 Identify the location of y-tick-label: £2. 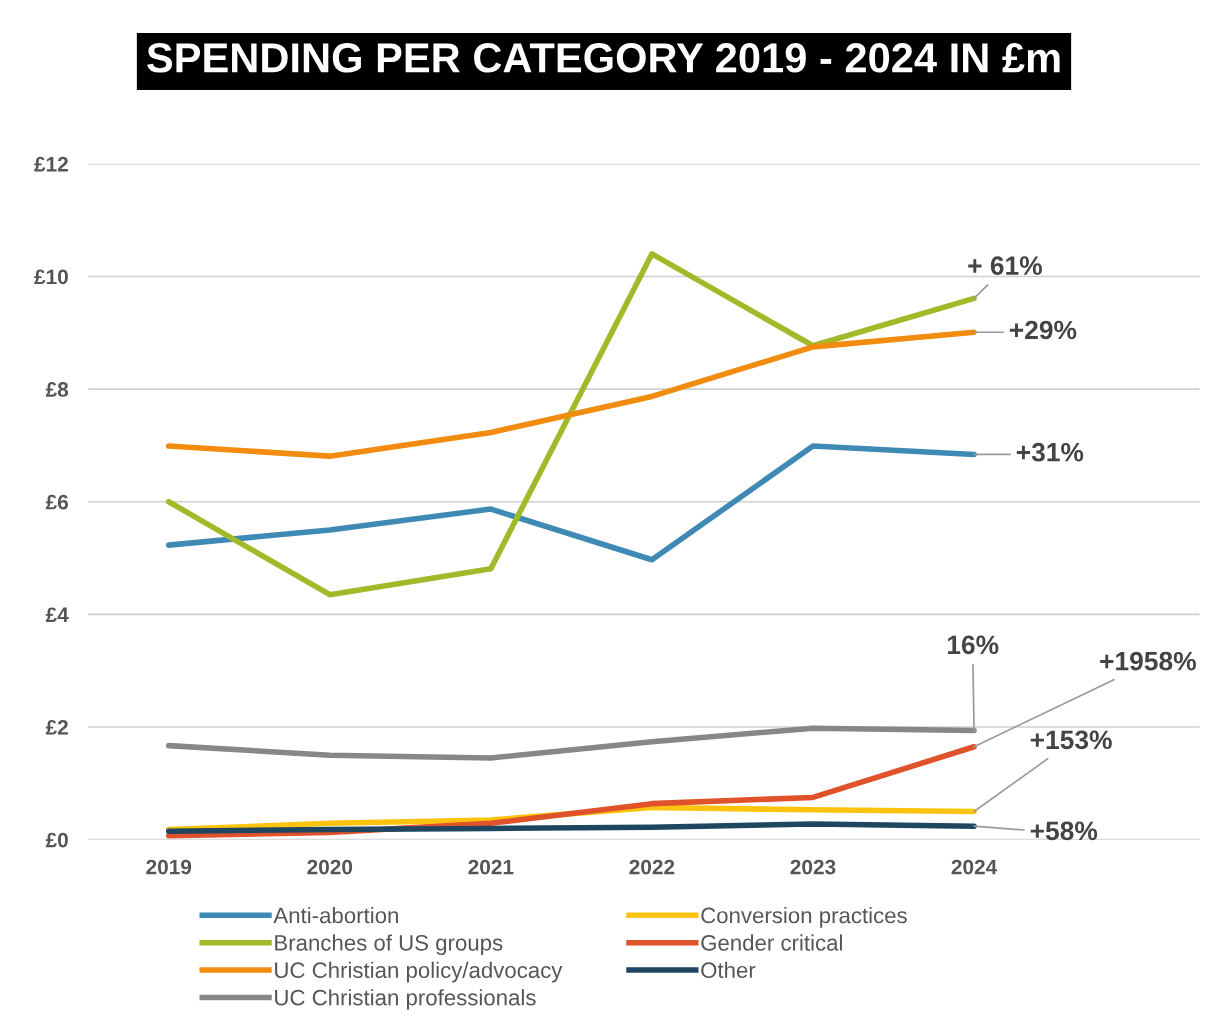
(56, 727).